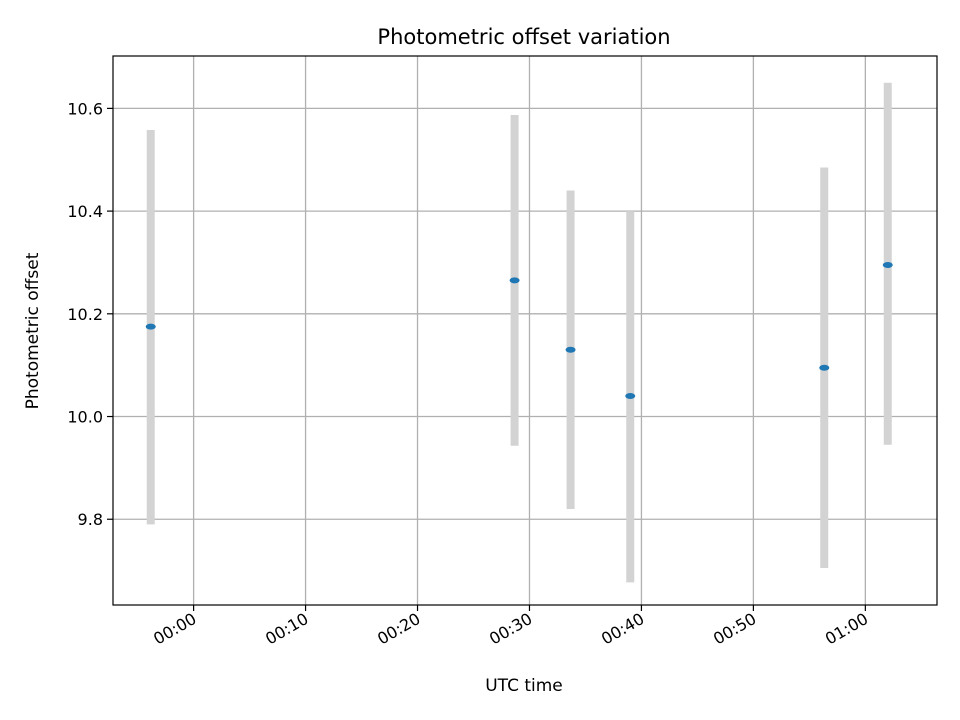 The image size is (960, 720). I want to click on x-axis-title: UTC time, so click(524, 686).